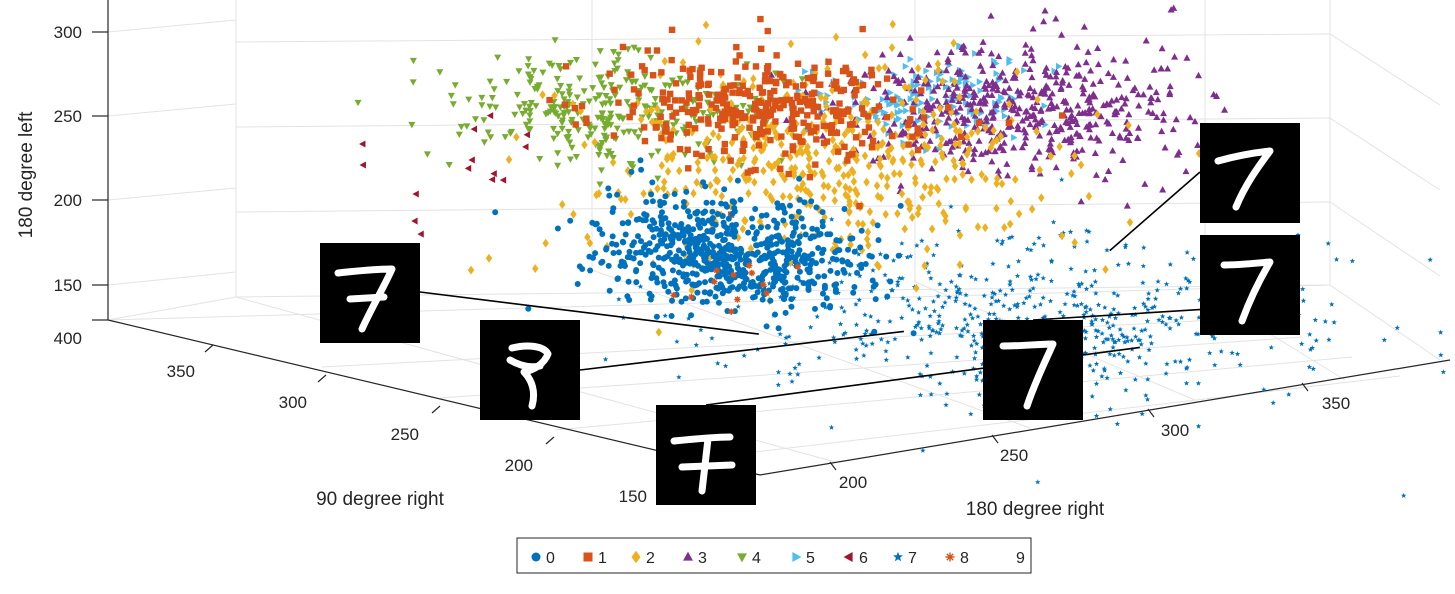  Describe the element at coordinates (405, 434) in the screenshot. I see `y-tick-label: 250` at that location.